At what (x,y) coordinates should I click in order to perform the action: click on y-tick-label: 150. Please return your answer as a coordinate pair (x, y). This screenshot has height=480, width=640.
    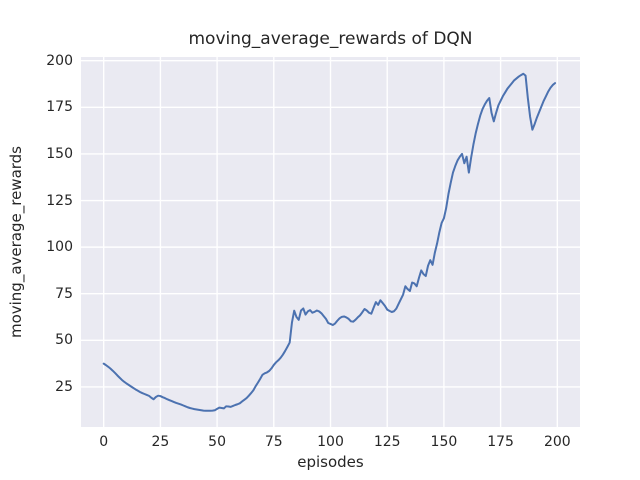
    Looking at the image, I should click on (59, 153).